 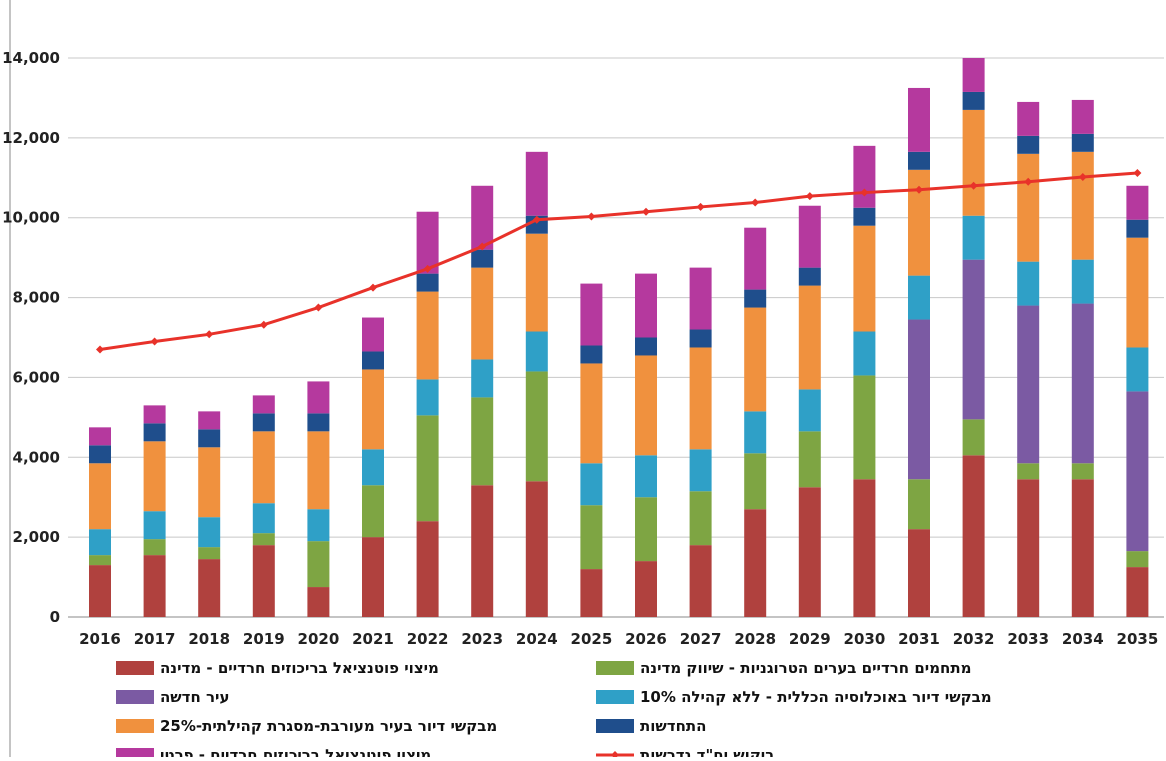 I want to click on x-tick-label: 2016, so click(x=100, y=639).